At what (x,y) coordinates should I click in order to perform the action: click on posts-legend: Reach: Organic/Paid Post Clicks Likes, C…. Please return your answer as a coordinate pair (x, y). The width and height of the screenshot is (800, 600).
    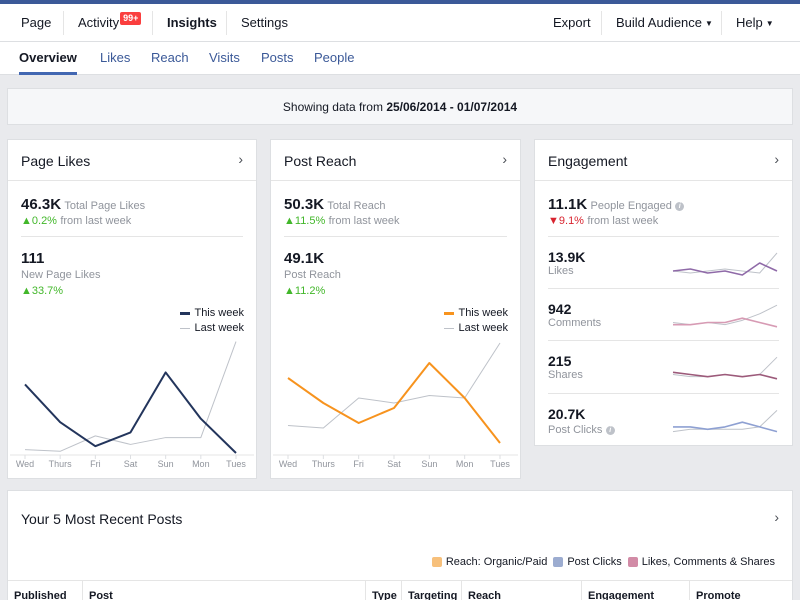
    Looking at the image, I should click on (600, 562).